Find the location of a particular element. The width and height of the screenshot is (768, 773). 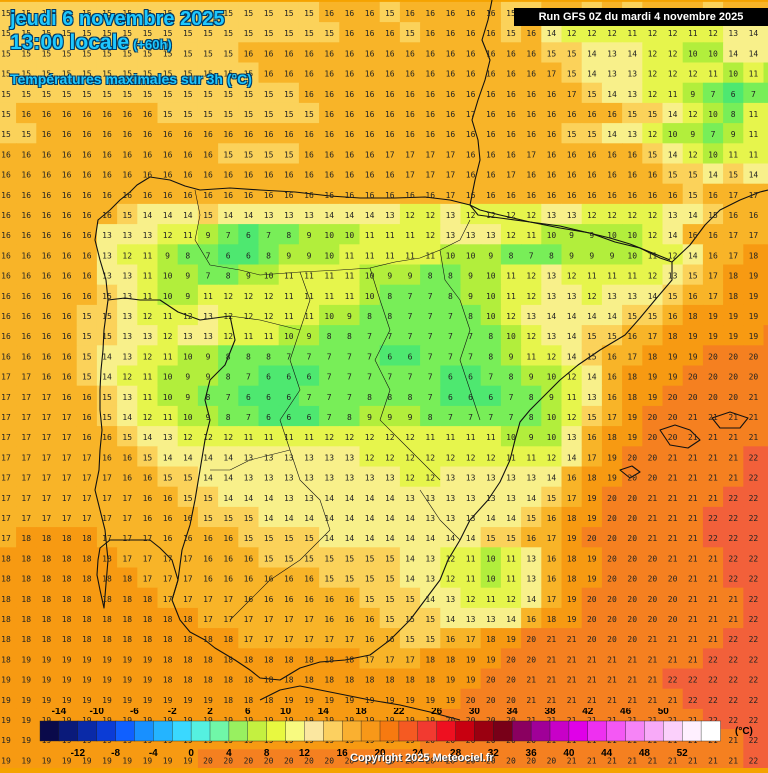

legend-tick-label: 44 is located at coordinates (607, 753).